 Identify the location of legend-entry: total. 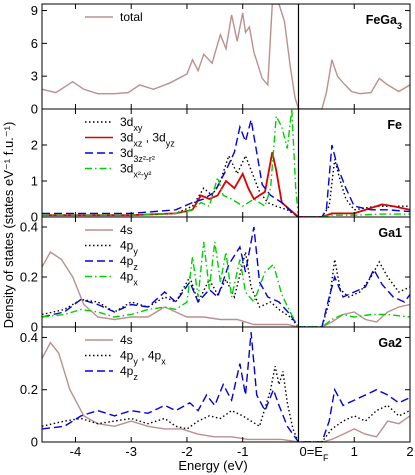
(131, 17).